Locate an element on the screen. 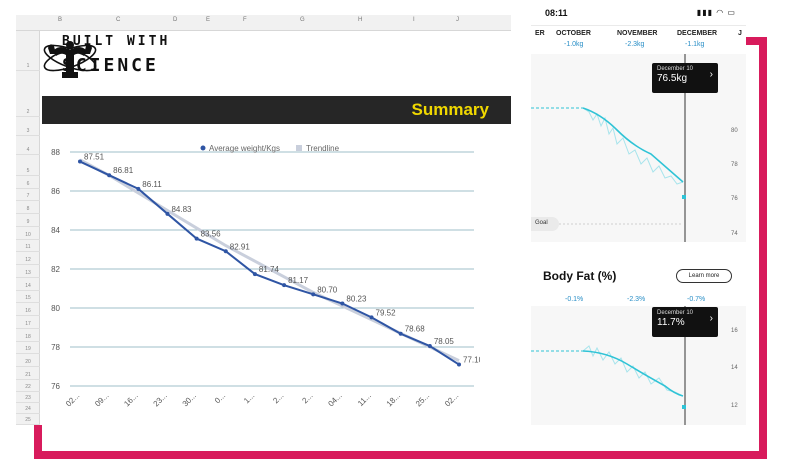 Image resolution: width=785 pixels, height=465 pixels. frame-accent-top is located at coordinates (751, 41).